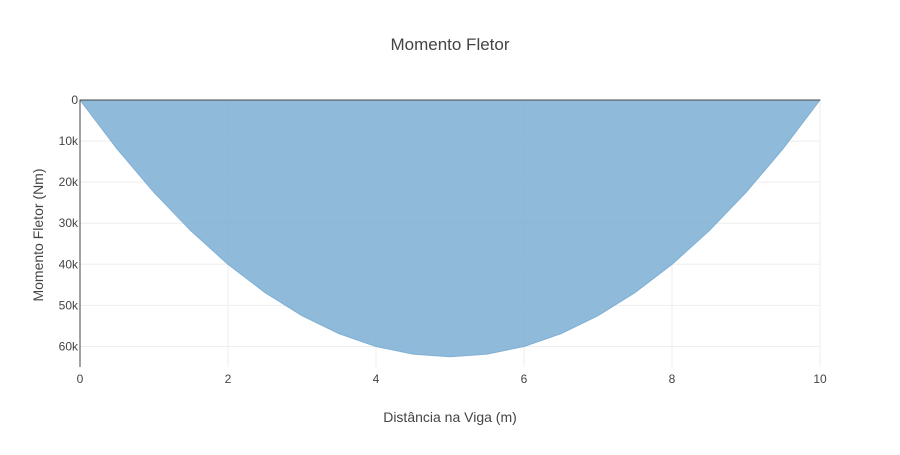  I want to click on y-tick-label: 20k, so click(69, 182).